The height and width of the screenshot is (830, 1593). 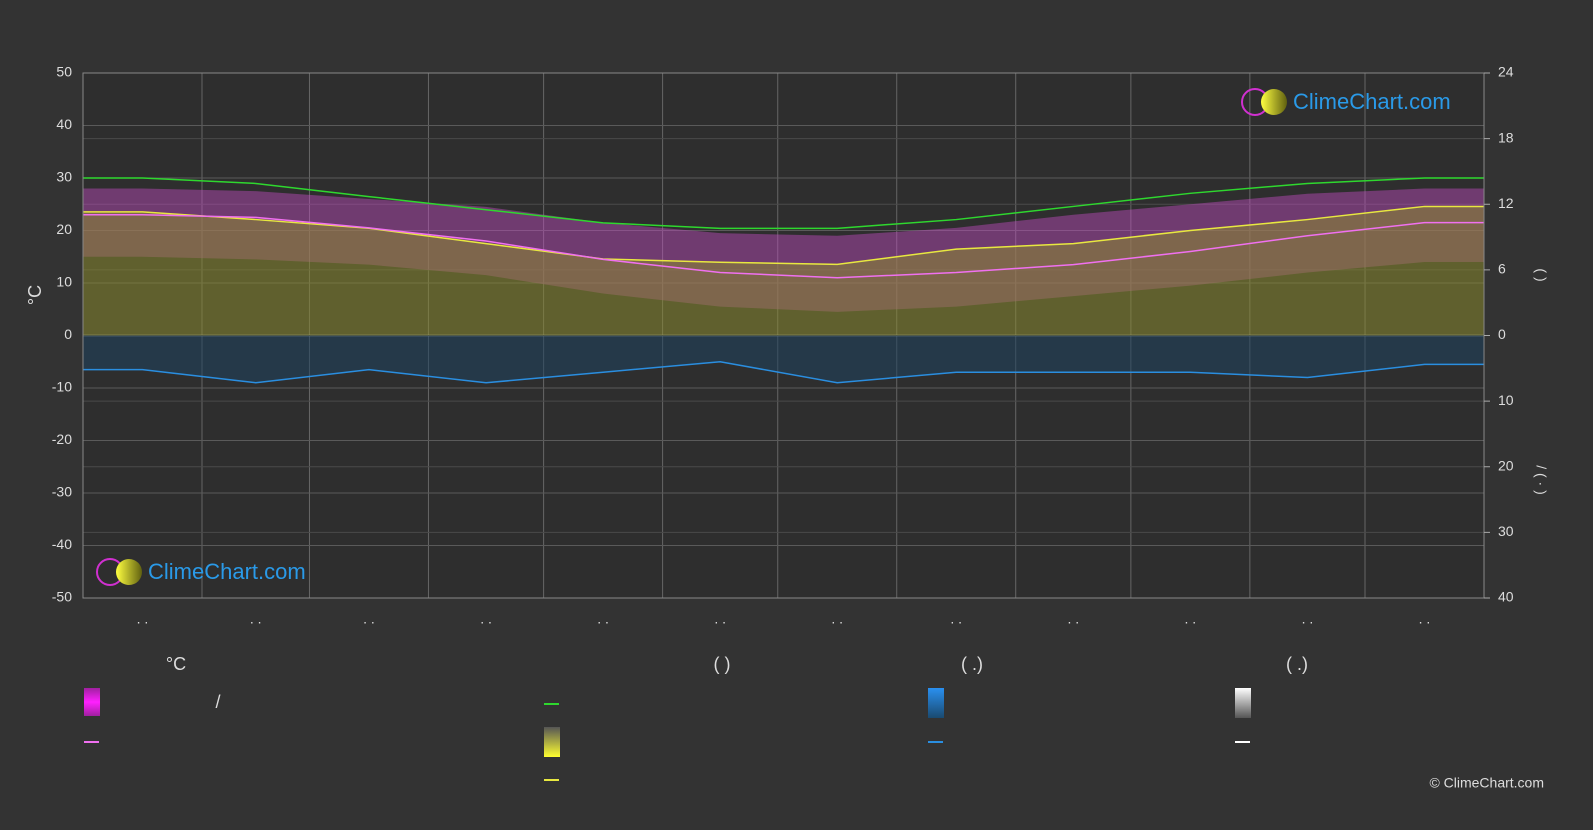 What do you see at coordinates (68, 334) in the screenshot?
I see `y-tick-label: 0` at bounding box center [68, 334].